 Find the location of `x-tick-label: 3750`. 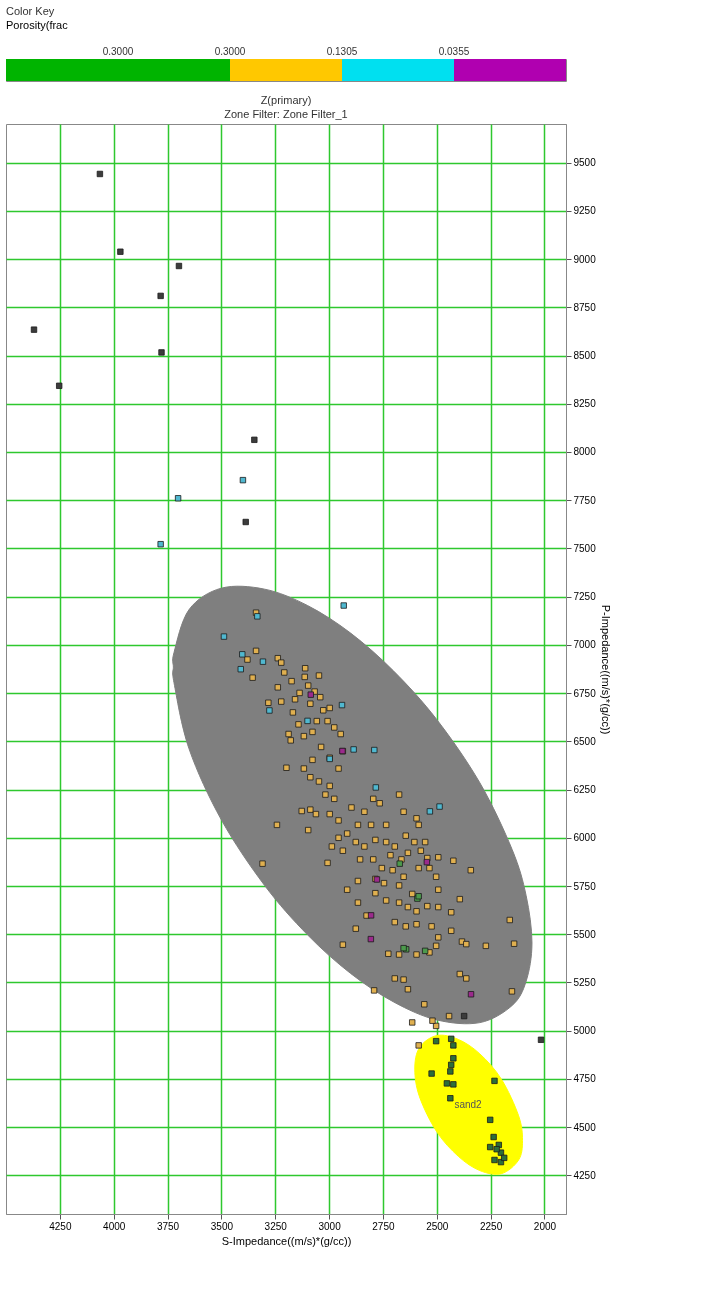

x-tick-label: 3750 is located at coordinates (168, 1226).